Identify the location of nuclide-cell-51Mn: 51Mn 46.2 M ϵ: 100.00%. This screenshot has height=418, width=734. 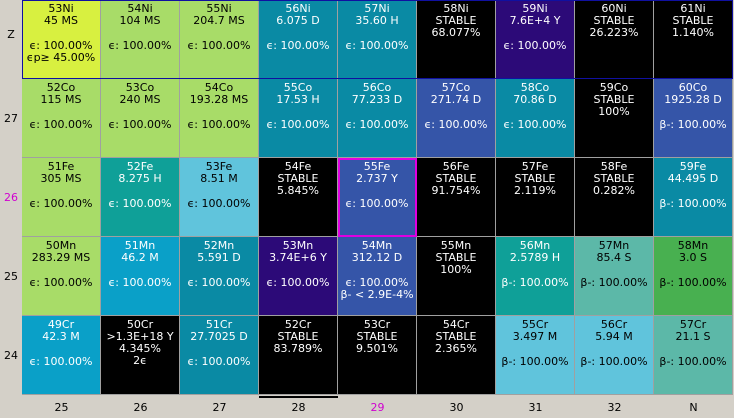
(140, 276).